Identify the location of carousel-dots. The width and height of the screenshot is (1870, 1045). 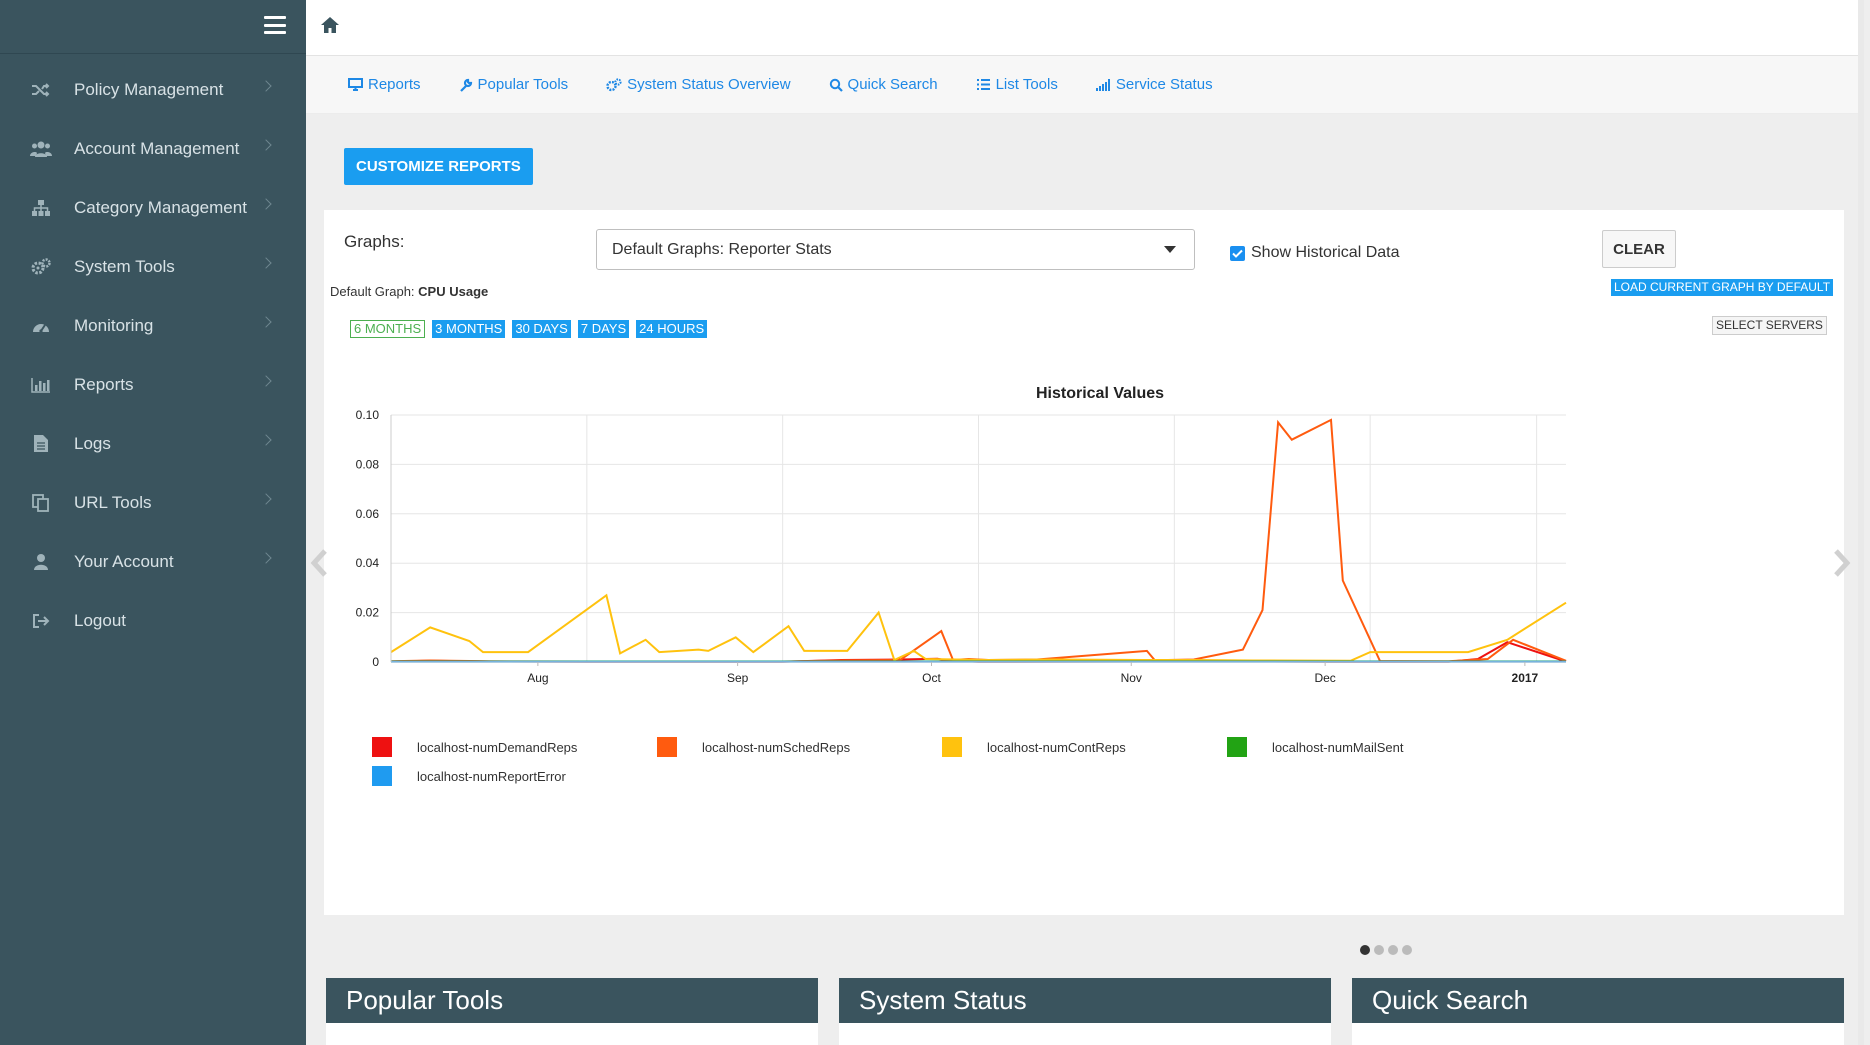
(1386, 950).